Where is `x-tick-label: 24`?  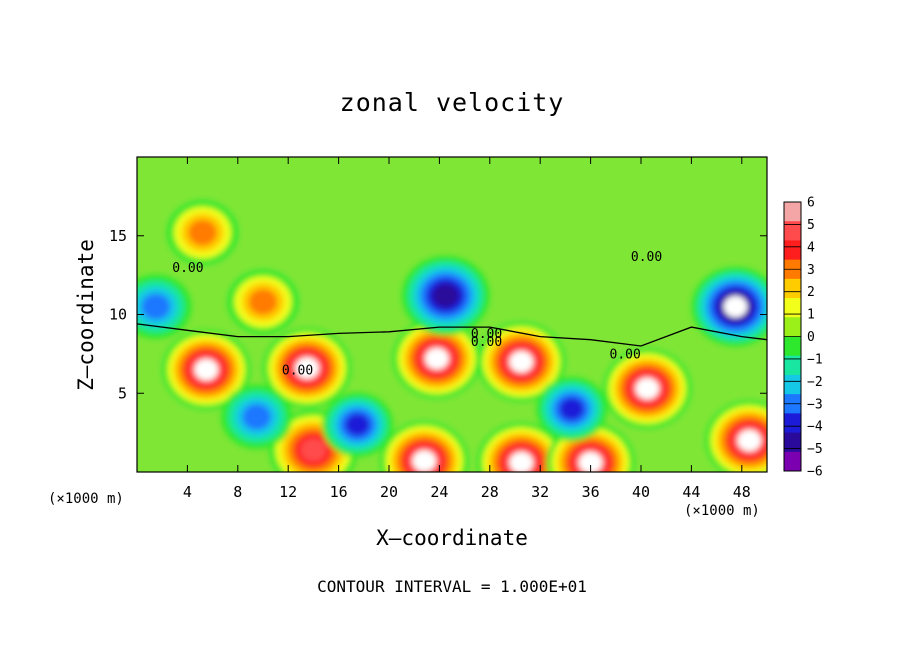
x-tick-label: 24 is located at coordinates (439, 492).